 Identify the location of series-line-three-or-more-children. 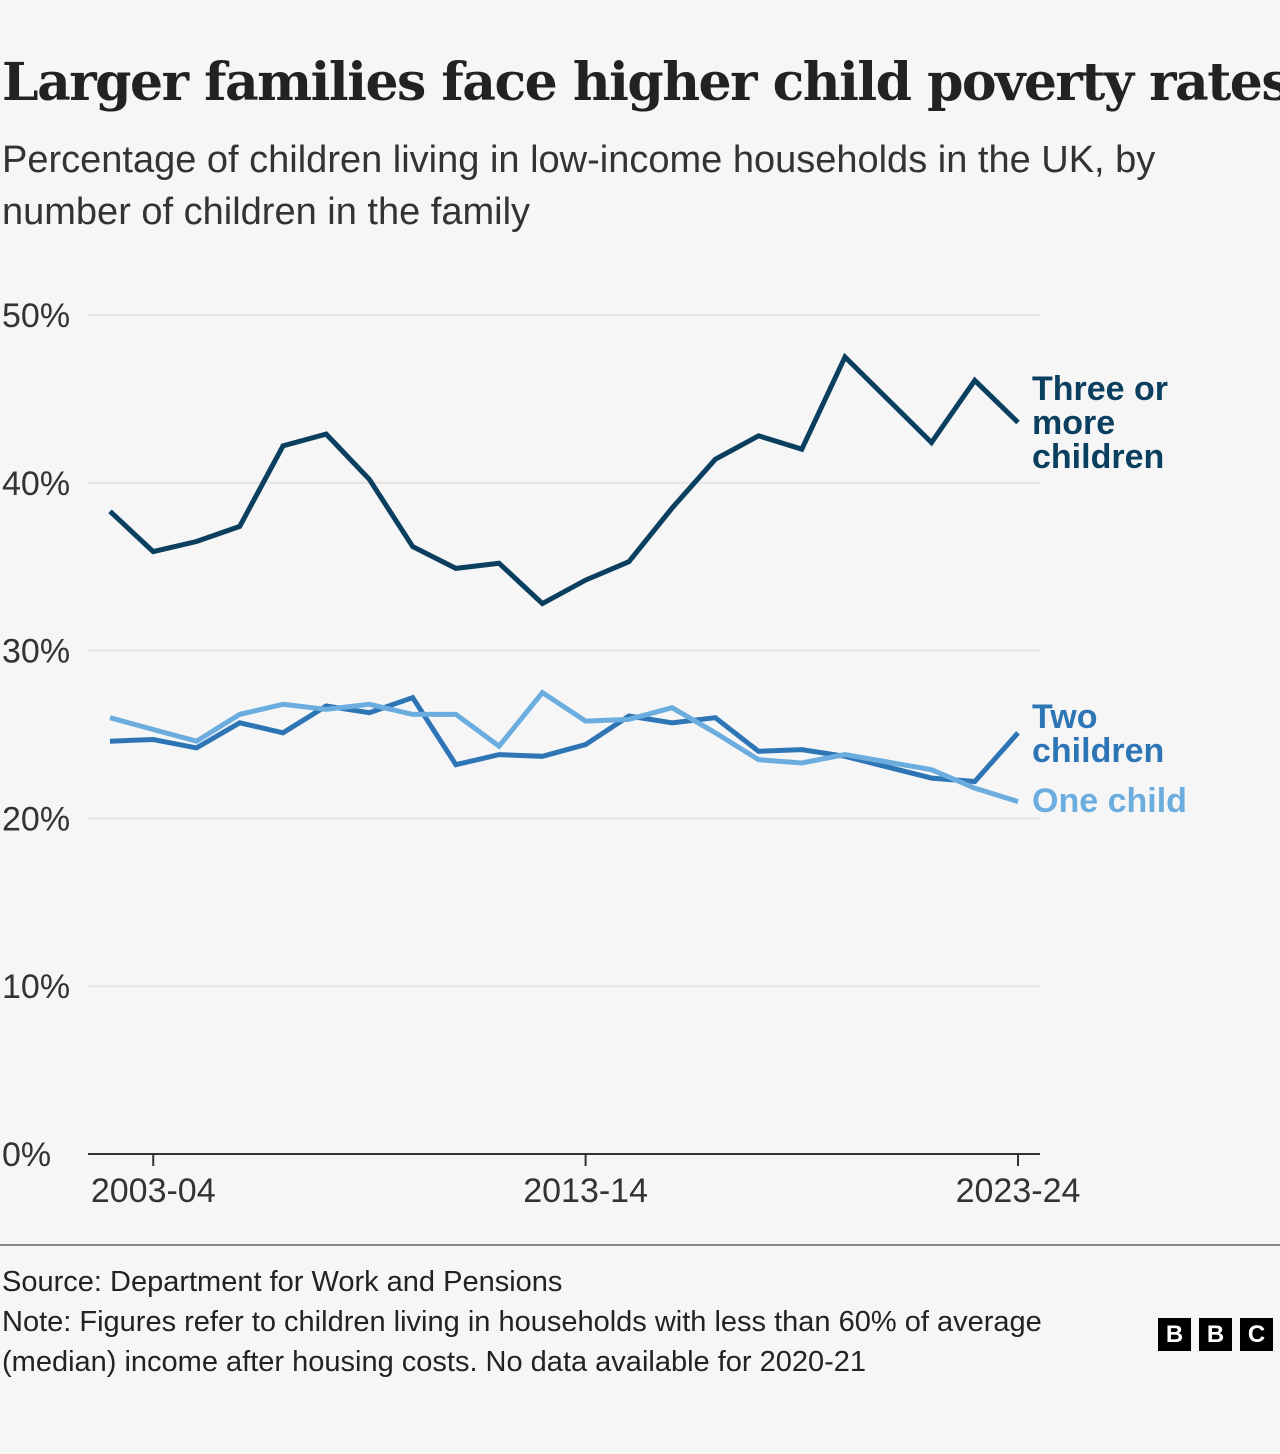
(564, 479).